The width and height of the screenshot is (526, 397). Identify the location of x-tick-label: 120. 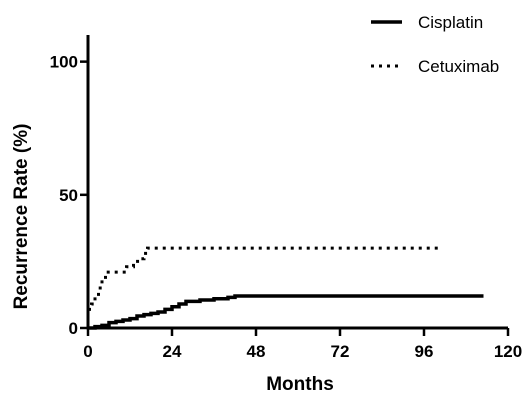
(508, 351).